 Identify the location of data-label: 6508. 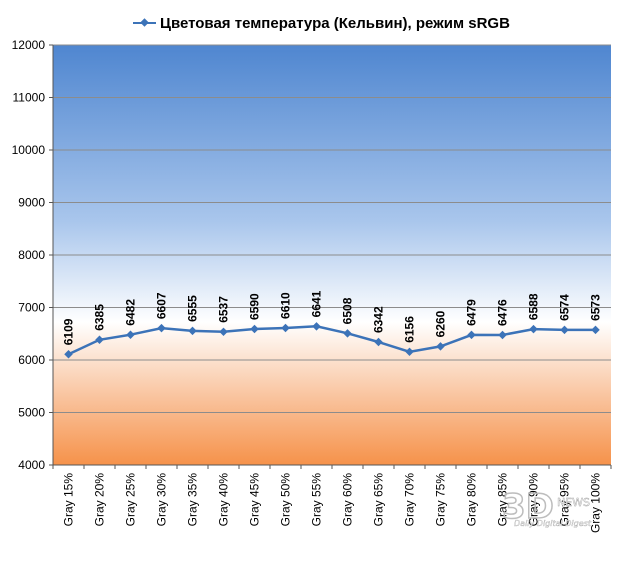
(348, 310).